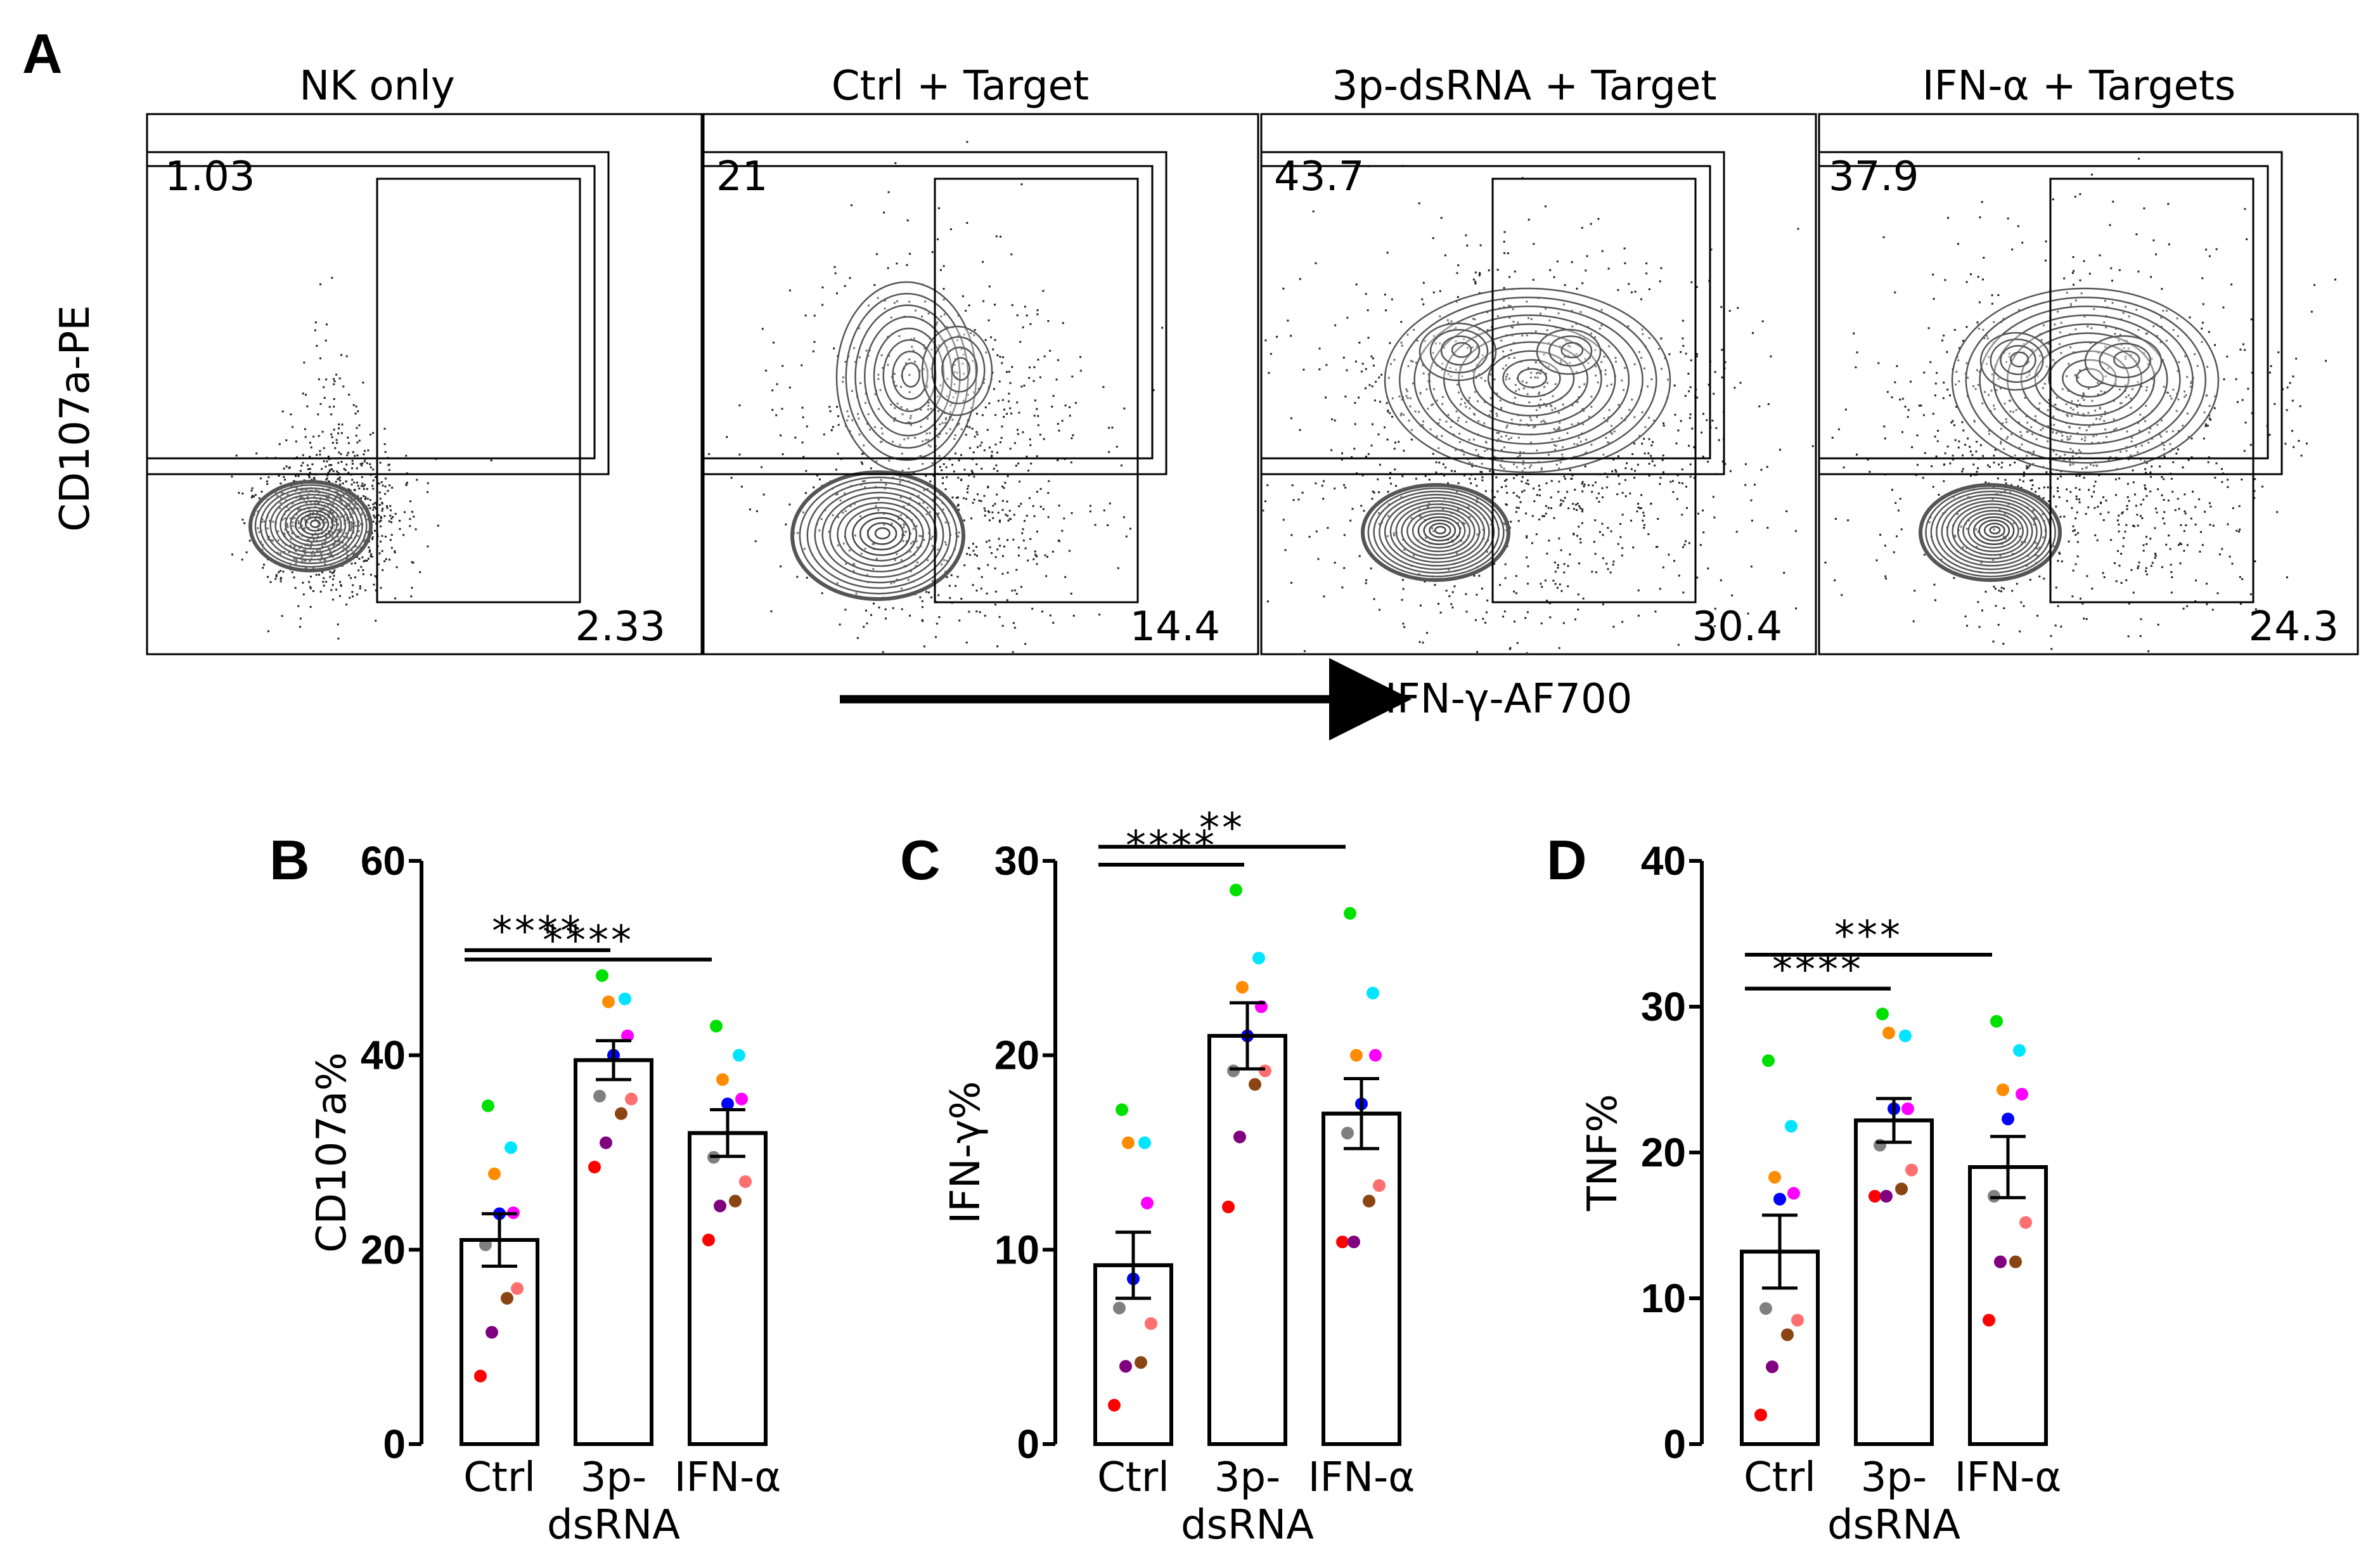 This screenshot has height=1562, width=2380. I want to click on panel-c-letter: C, so click(920, 860).